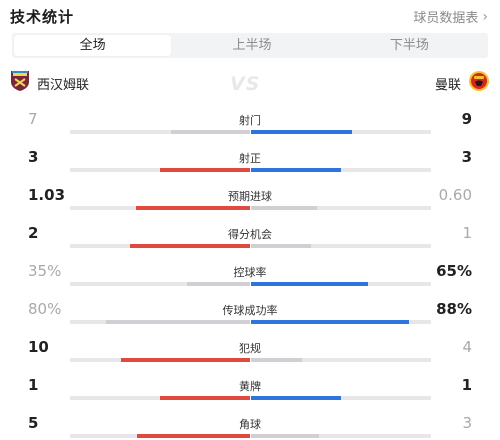 This screenshot has height=440, width=500. Describe the element at coordinates (33, 233) in the screenshot. I see `home-value: 2` at that location.